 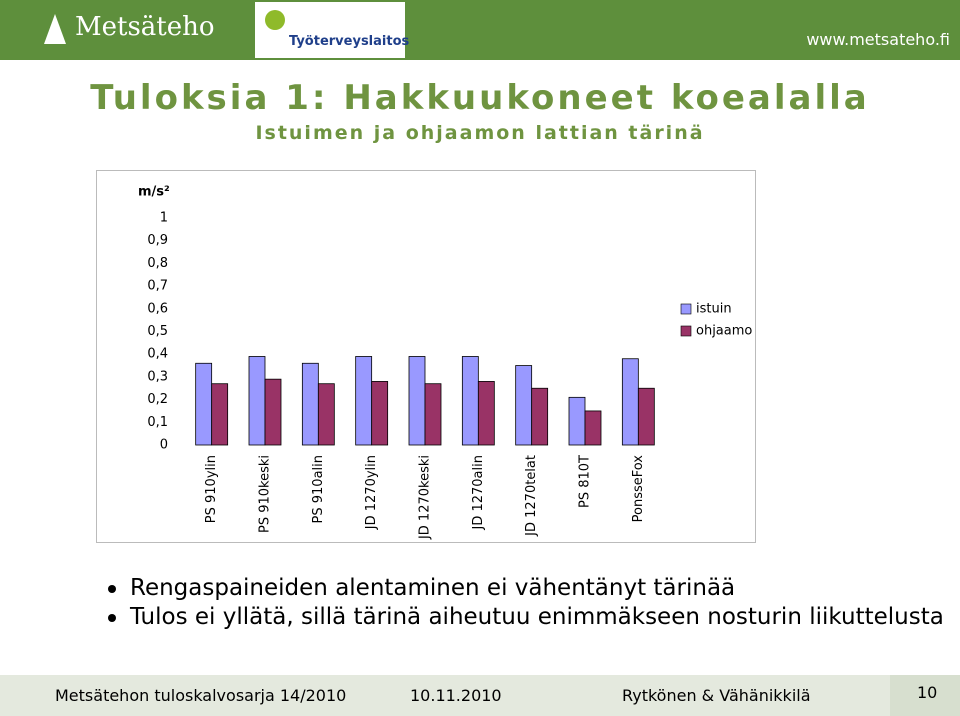 I want to click on partner-logo: Työterveyslaitos, so click(x=332, y=30).